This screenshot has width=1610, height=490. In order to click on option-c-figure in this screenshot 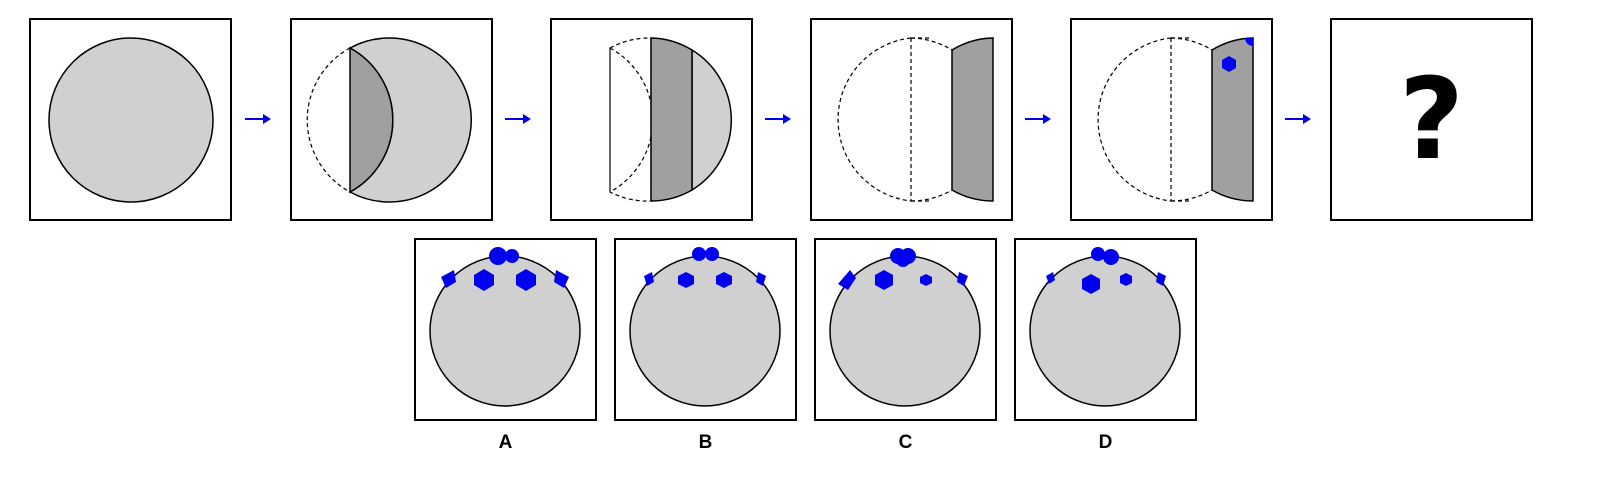, I will do `click(905, 329)`.